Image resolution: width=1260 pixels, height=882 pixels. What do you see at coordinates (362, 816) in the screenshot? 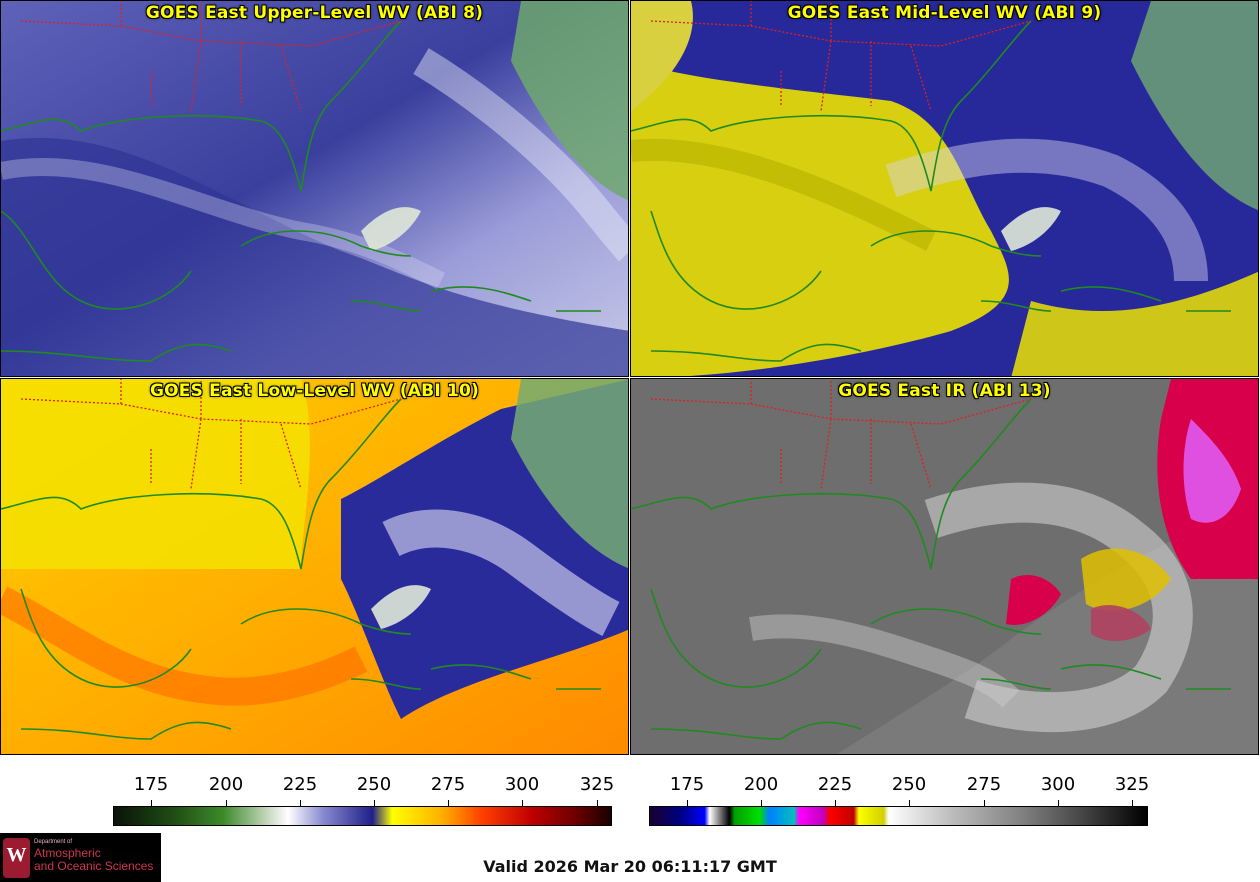
I see `colorbar-wv` at bounding box center [362, 816].